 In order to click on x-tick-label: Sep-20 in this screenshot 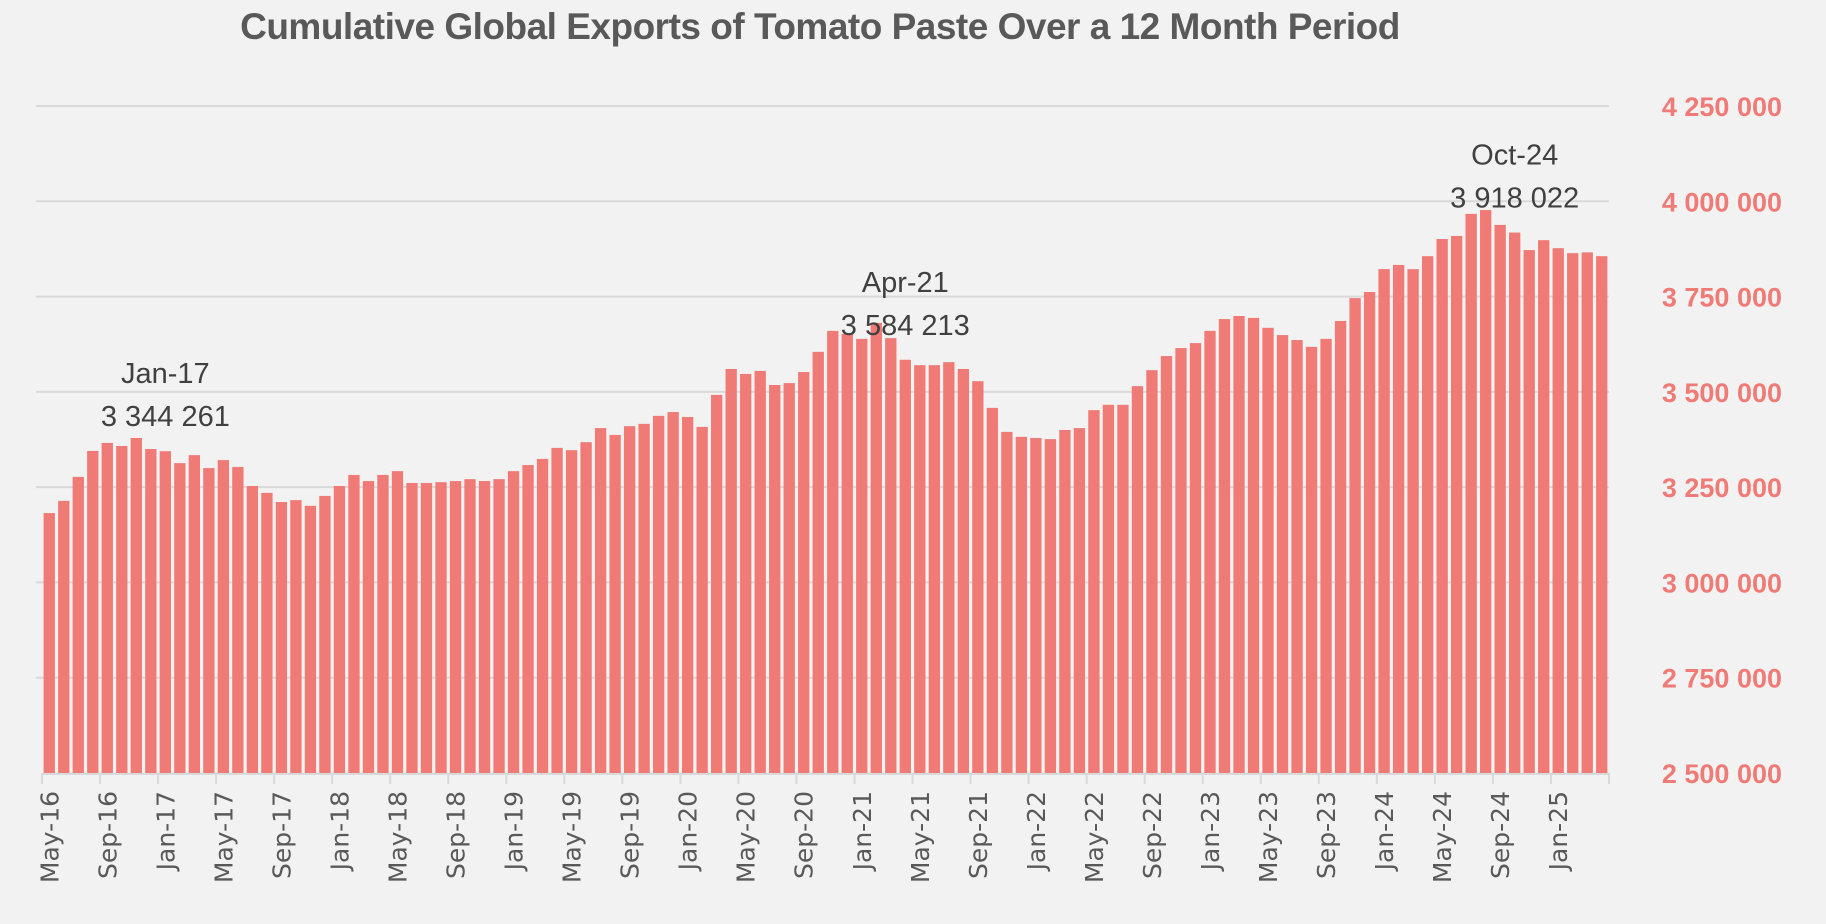, I will do `click(804, 835)`.